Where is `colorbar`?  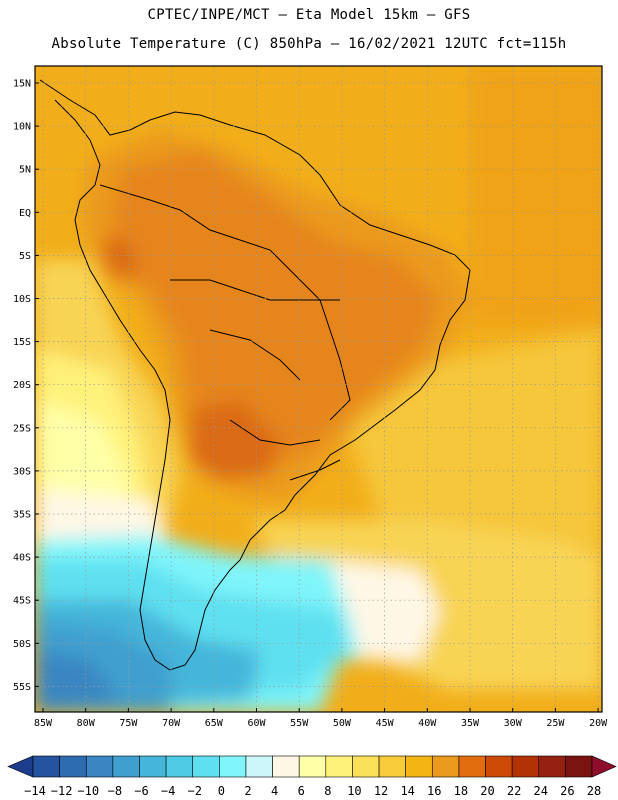
colorbar is located at coordinates (312, 766).